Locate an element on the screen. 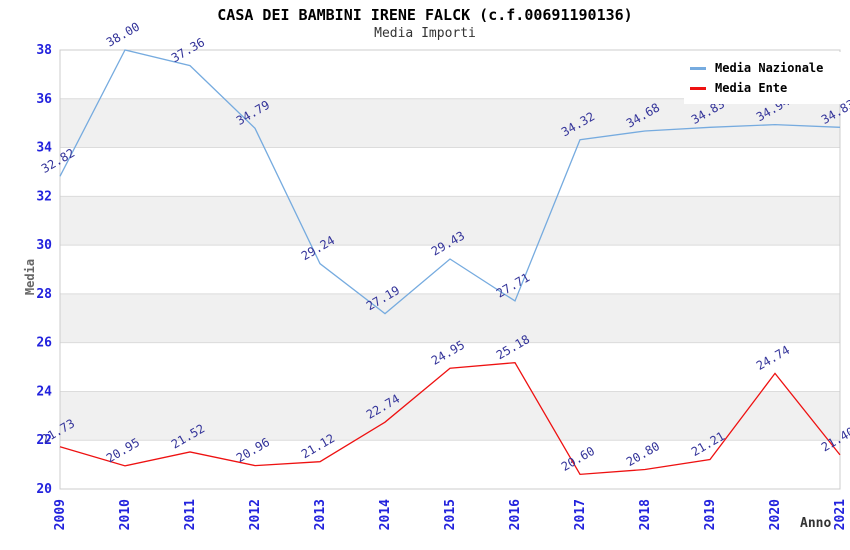 The image size is (850, 550). svg-text: 20.80 is located at coordinates (643, 454).